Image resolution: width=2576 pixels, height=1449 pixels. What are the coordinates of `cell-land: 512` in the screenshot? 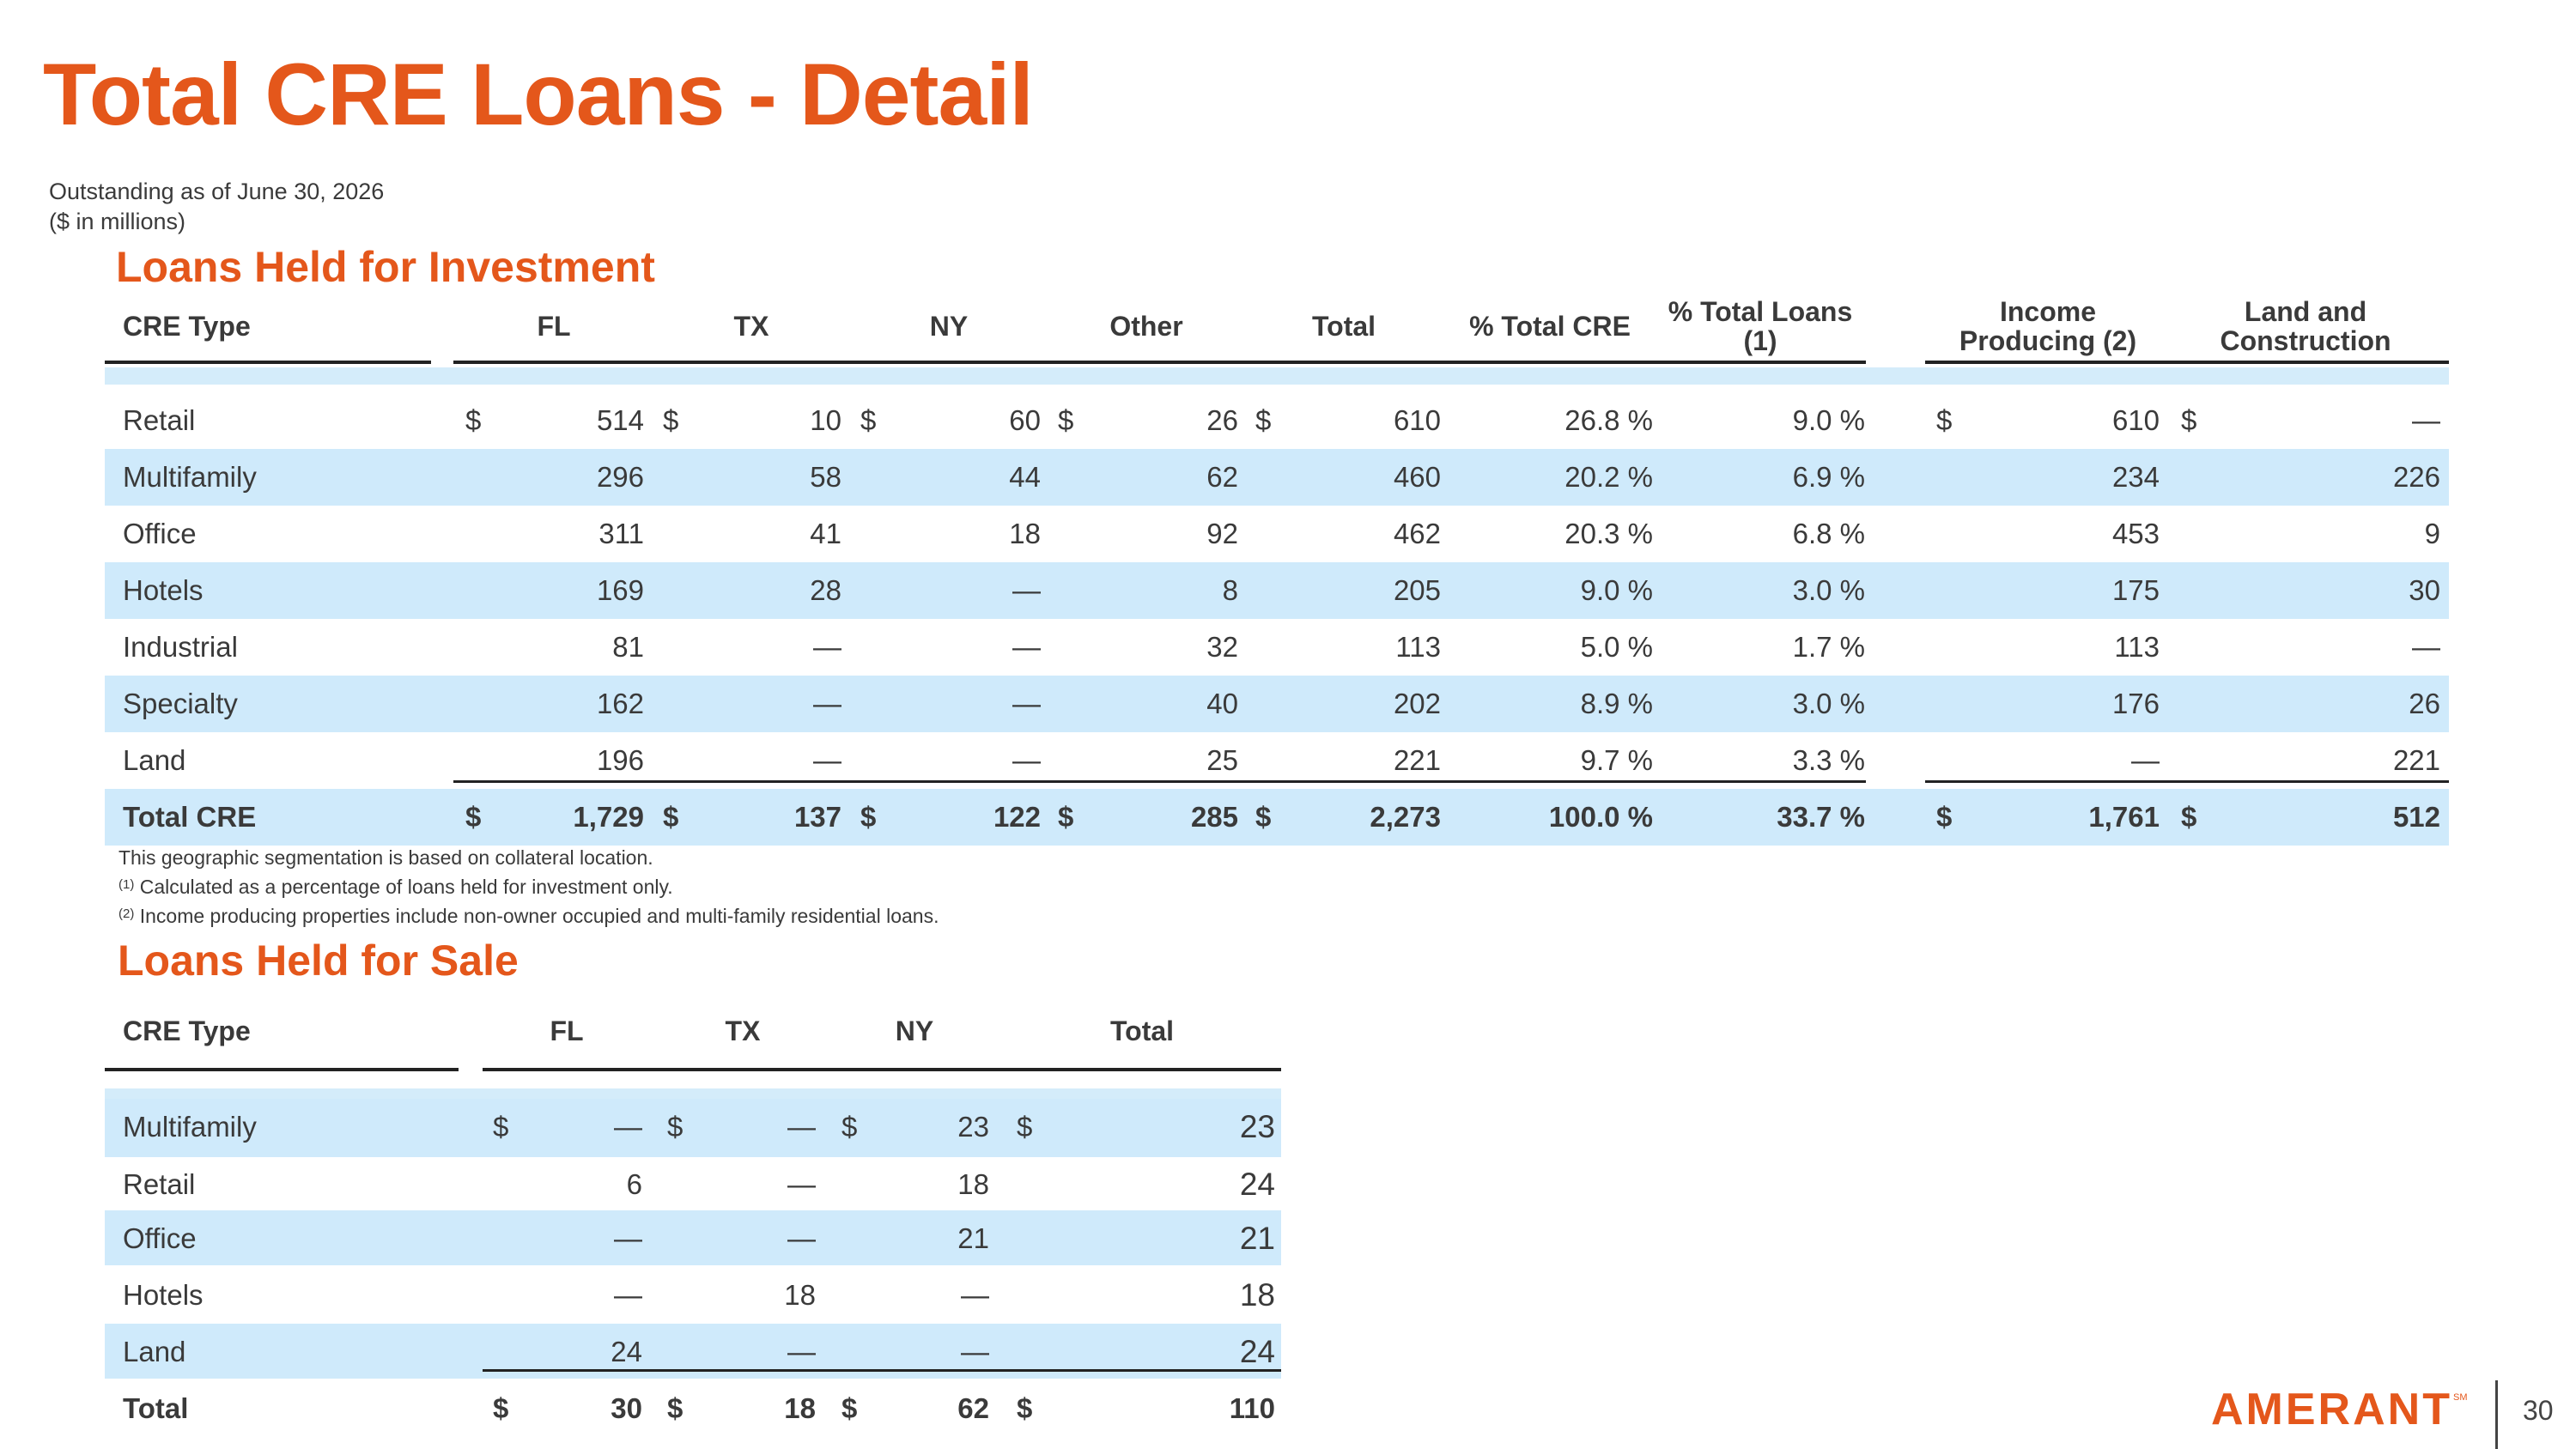 It's located at (2416, 817).